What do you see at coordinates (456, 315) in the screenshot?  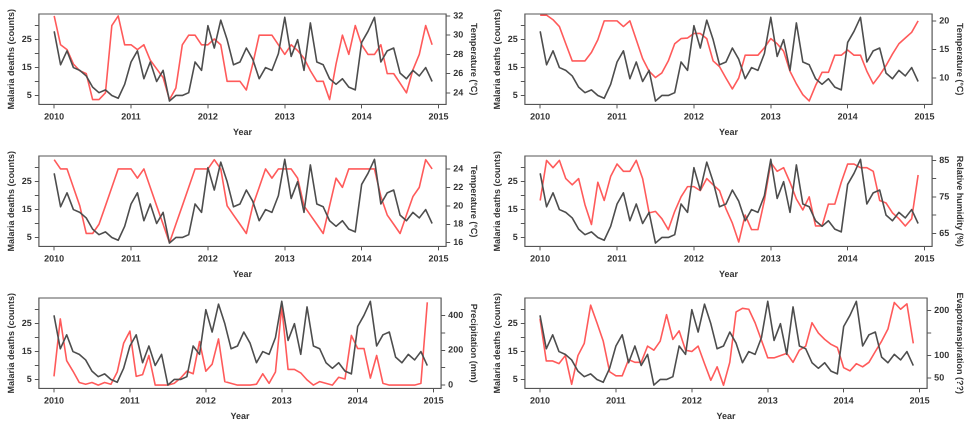 I see `y2-tick-label: 400` at bounding box center [456, 315].